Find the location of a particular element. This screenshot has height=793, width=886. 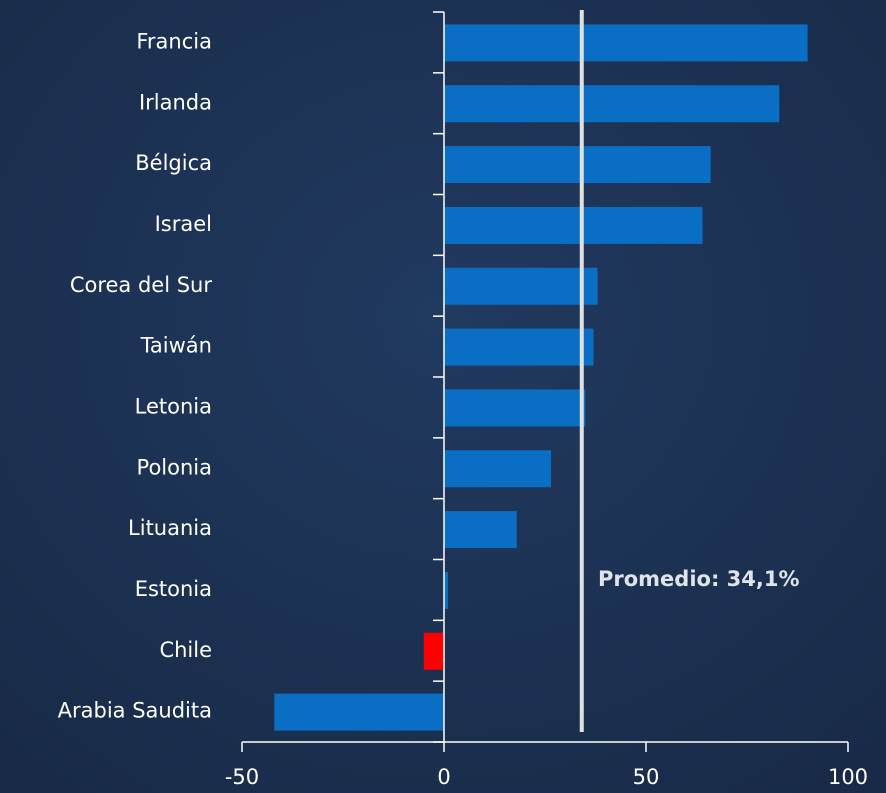

y-tick-label: Irlanda is located at coordinates (175, 102).